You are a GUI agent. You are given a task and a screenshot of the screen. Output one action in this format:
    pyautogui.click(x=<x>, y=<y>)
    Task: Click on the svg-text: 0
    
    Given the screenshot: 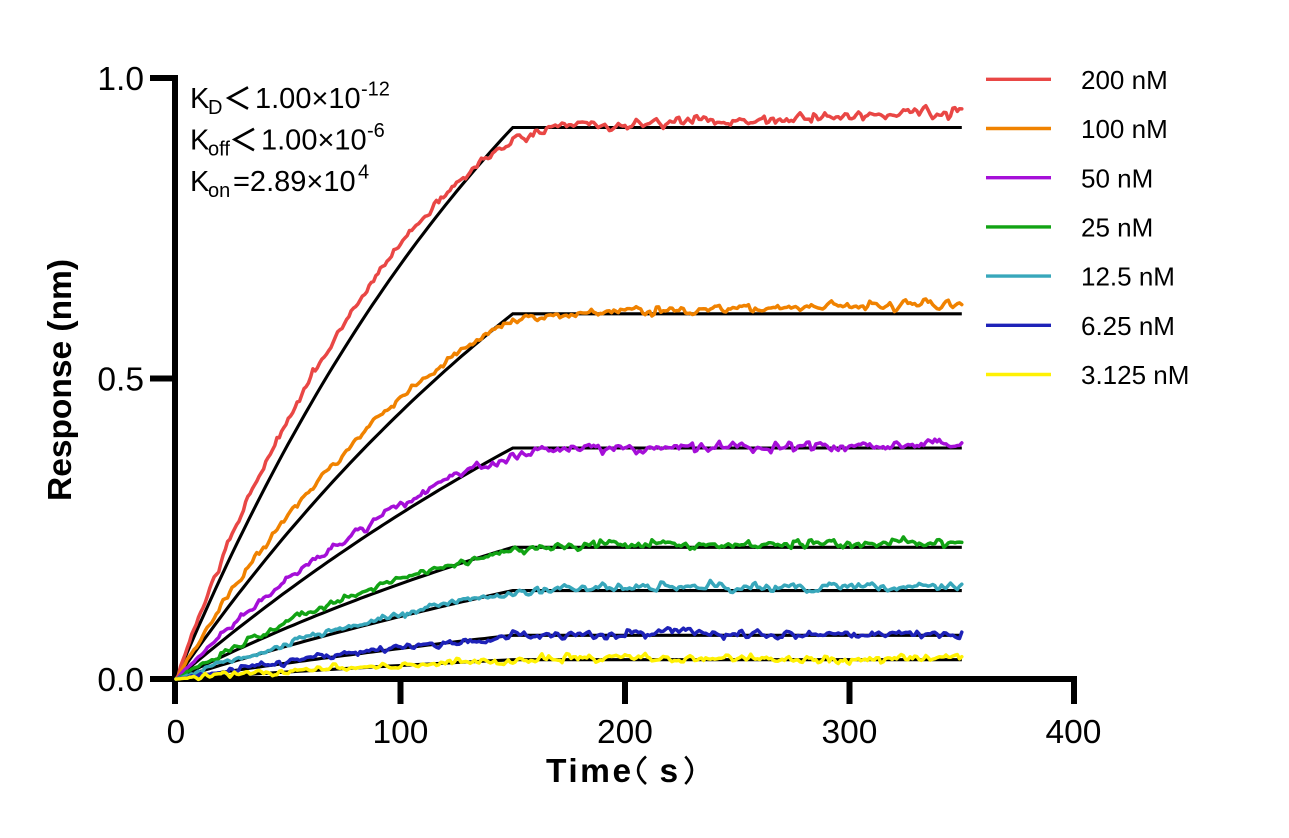 What is the action you would take?
    pyautogui.click(x=176, y=732)
    